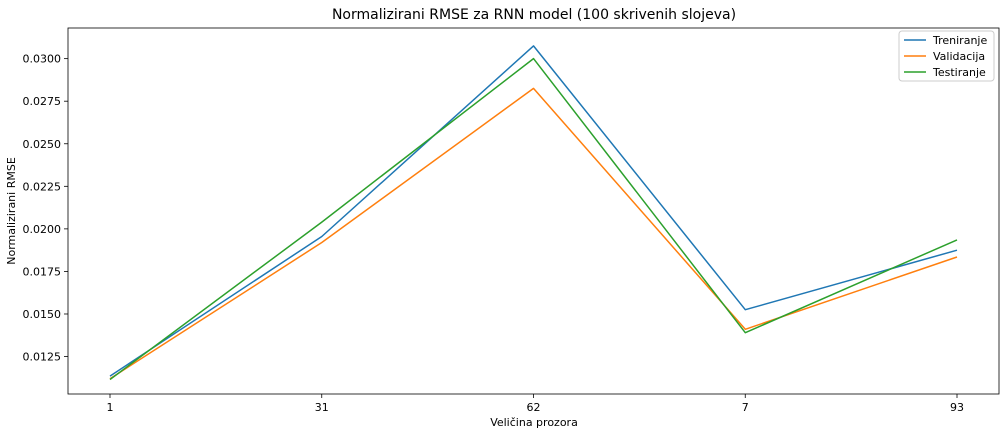 This screenshot has width=1007, height=435. I want to click on legend: Treniranje Validacija Testiranje, so click(946, 56).